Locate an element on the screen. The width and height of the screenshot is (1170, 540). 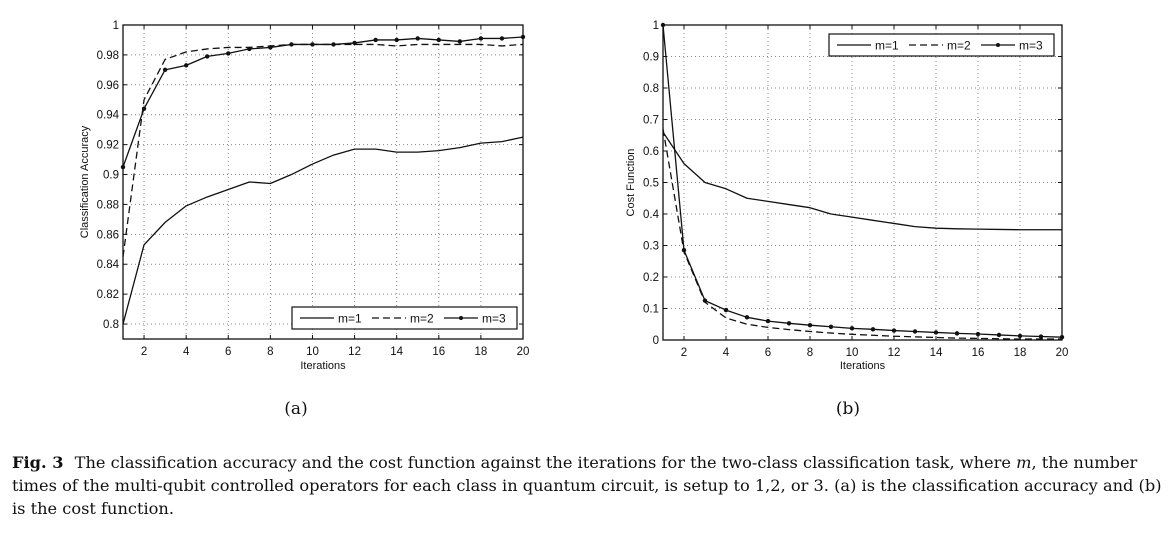
y-tick-label: 0.5 is located at coordinates (651, 184).